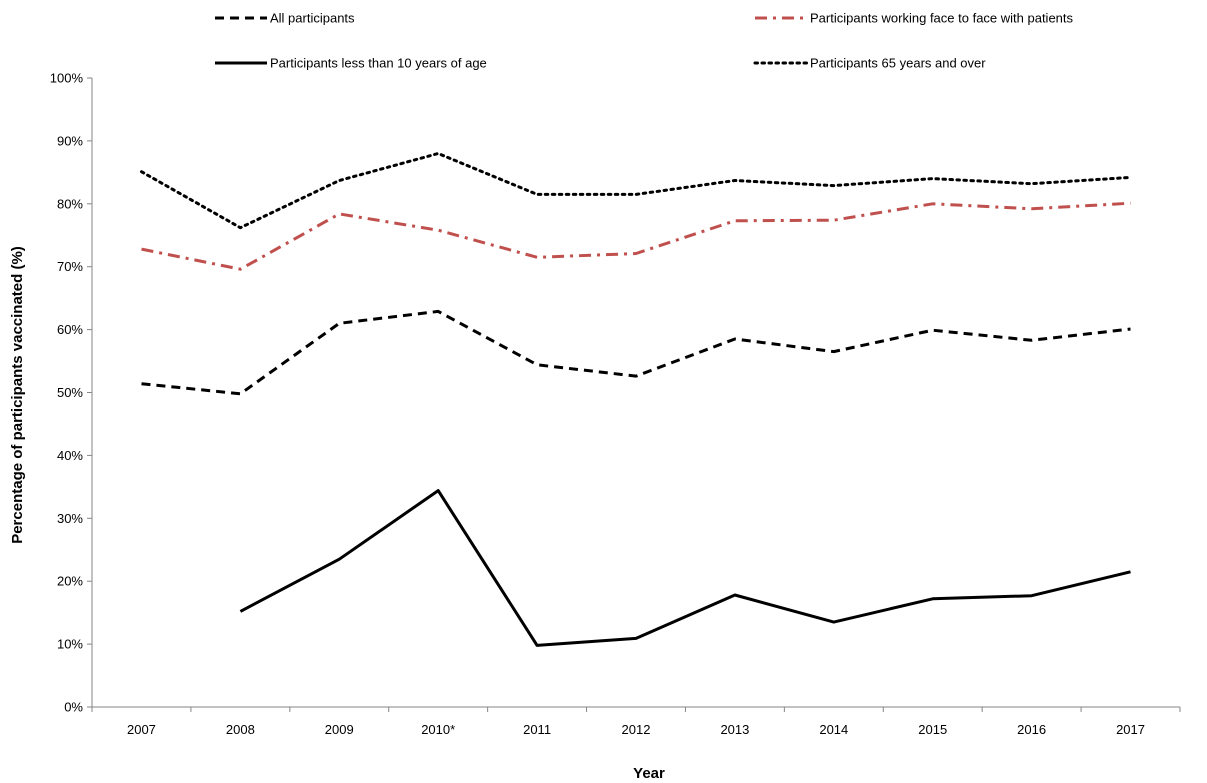 The image size is (1207, 783). What do you see at coordinates (70, 392) in the screenshot?
I see `y-tick-label: 50%` at bounding box center [70, 392].